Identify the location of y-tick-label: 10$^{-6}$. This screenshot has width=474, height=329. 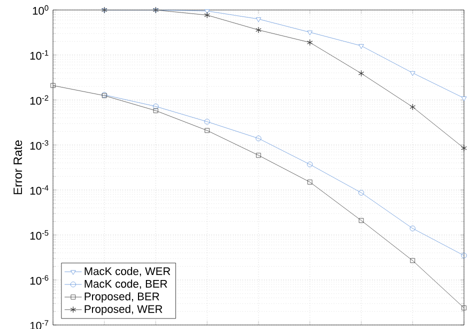
(39, 280).